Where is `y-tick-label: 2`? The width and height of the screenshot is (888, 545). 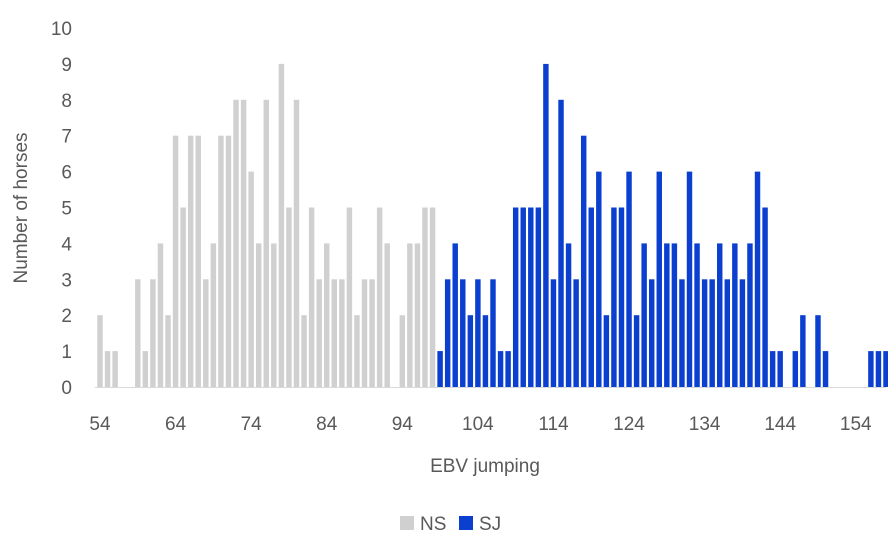
y-tick-label: 2 is located at coordinates (66, 316).